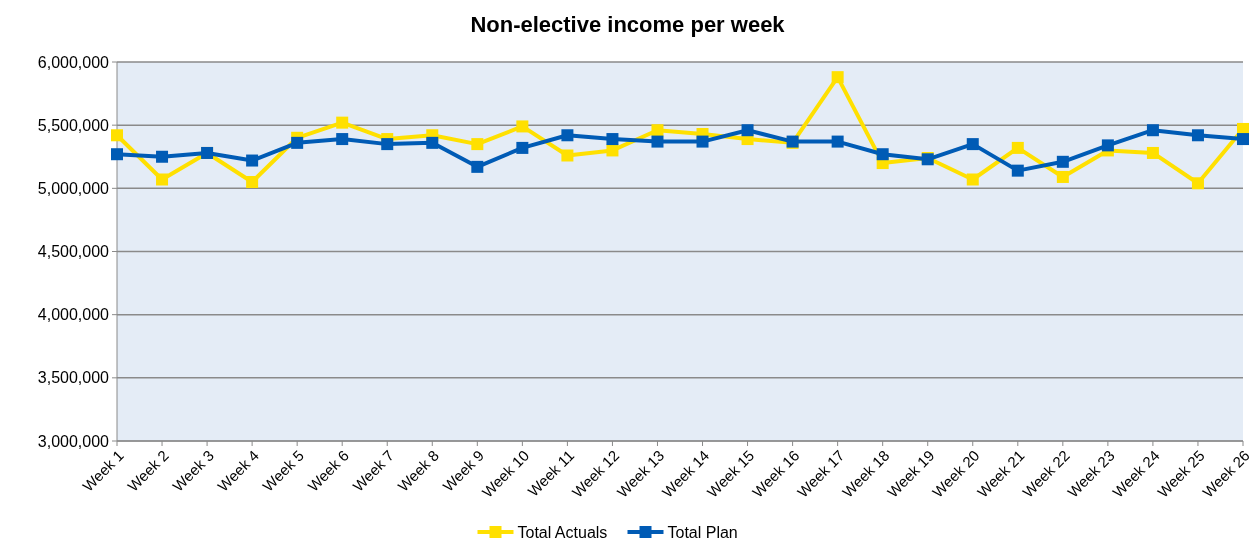 This screenshot has height=546, width=1255. What do you see at coordinates (628, 24) in the screenshot?
I see `chart-title: Non-elective income per week` at bounding box center [628, 24].